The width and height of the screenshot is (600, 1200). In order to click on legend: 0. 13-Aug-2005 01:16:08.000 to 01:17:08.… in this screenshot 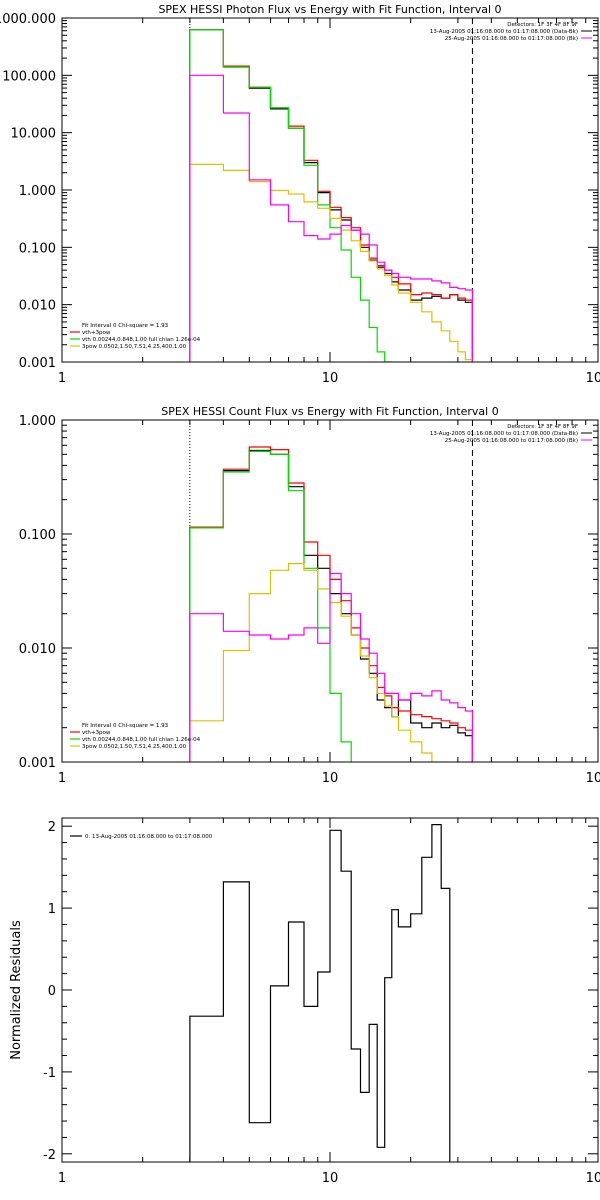, I will do `click(141, 837)`.